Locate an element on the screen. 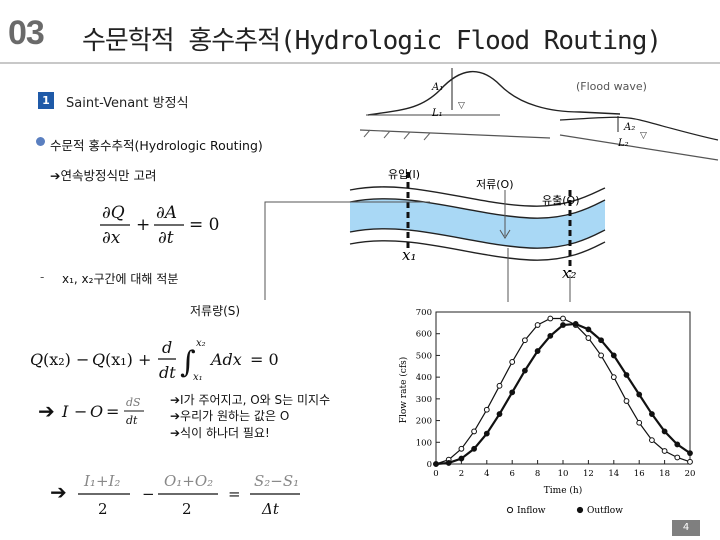 The image size is (720, 540). svg-text: O₁+O₂ is located at coordinates (188, 481).